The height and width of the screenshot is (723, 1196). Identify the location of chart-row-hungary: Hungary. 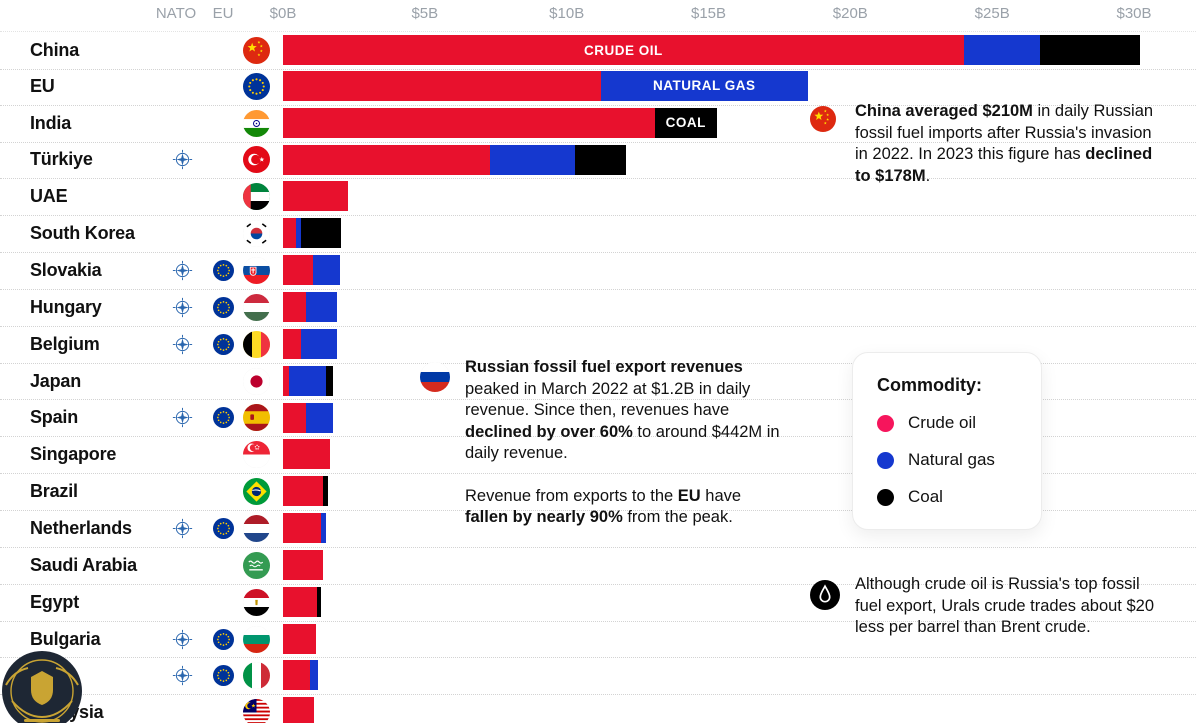
(598, 308).